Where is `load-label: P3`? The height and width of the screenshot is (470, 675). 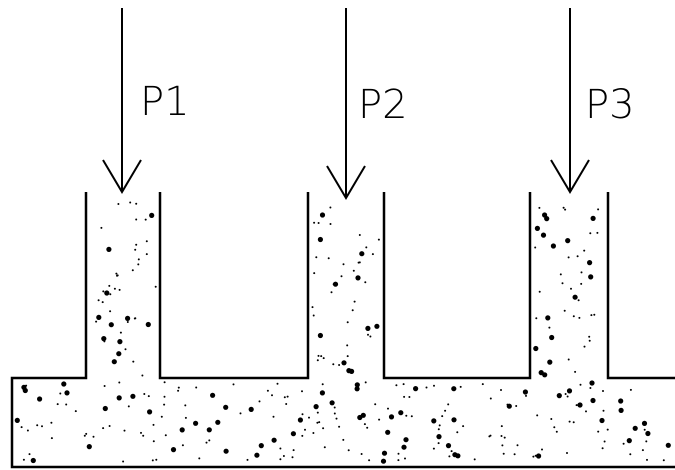 load-label: P3 is located at coordinates (610, 105).